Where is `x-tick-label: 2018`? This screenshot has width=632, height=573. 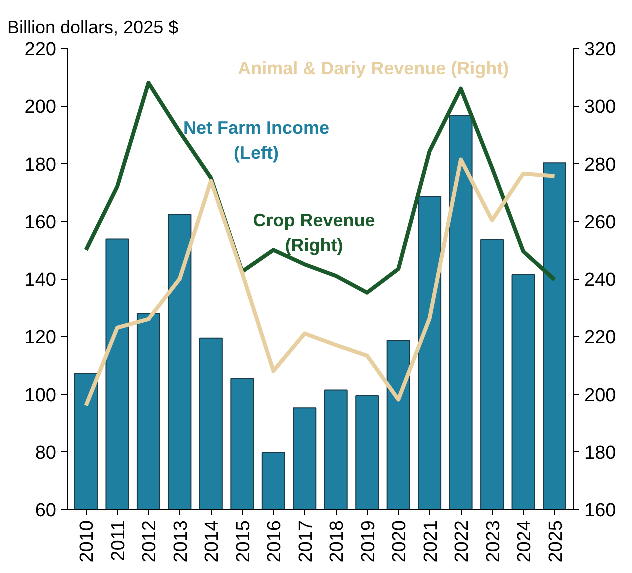
x-tick-label: 2018 is located at coordinates (337, 541).